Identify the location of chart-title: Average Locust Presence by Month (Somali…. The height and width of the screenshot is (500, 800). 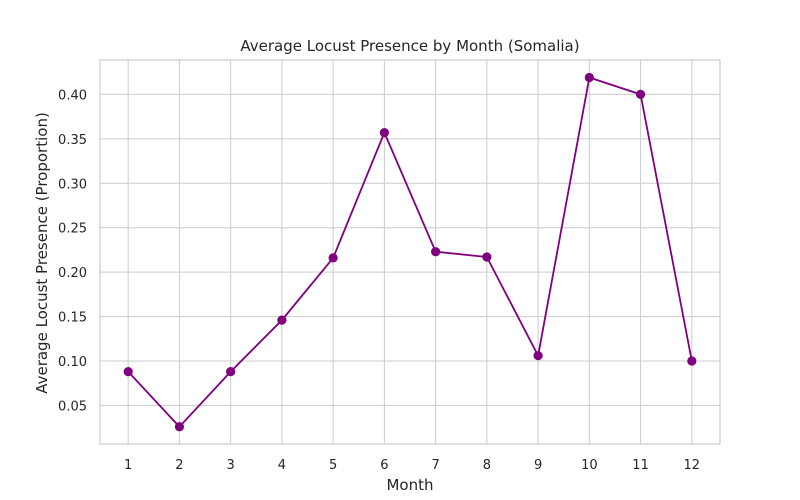
(409, 46).